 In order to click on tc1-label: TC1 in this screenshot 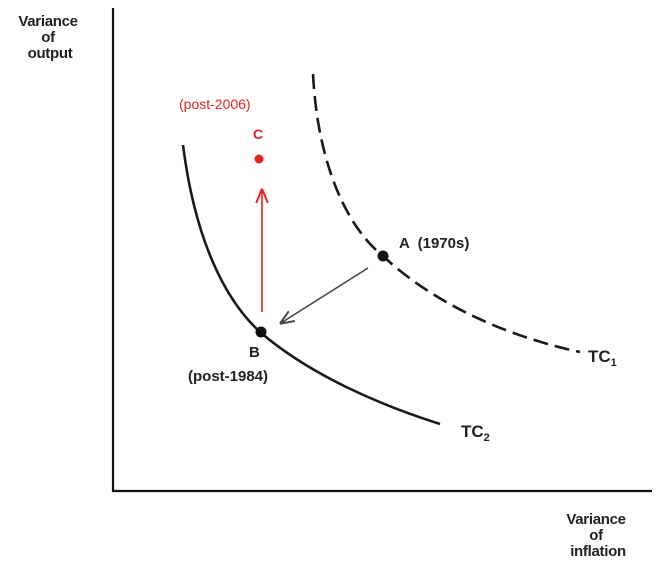, I will do `click(602, 358)`.